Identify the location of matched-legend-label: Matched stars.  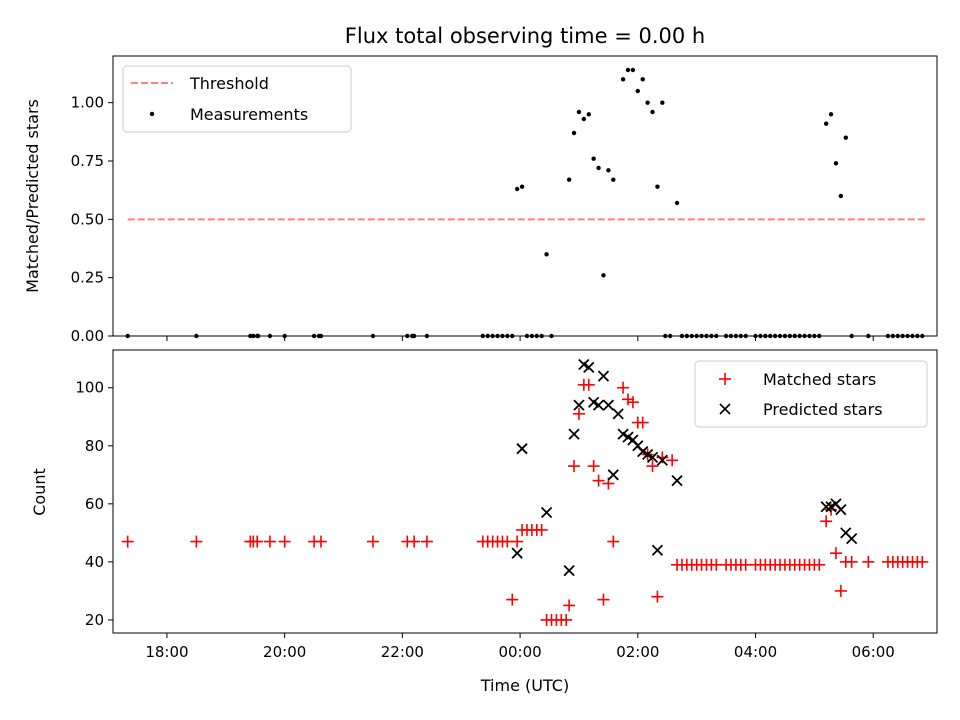
(819, 379).